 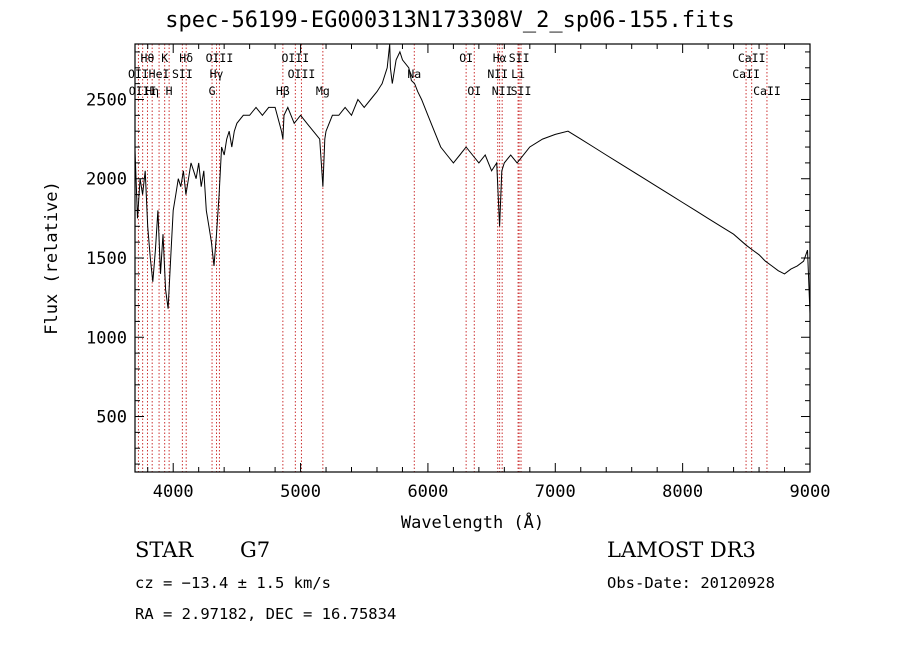 I want to click on line-label: Hα, so click(x=500, y=58).